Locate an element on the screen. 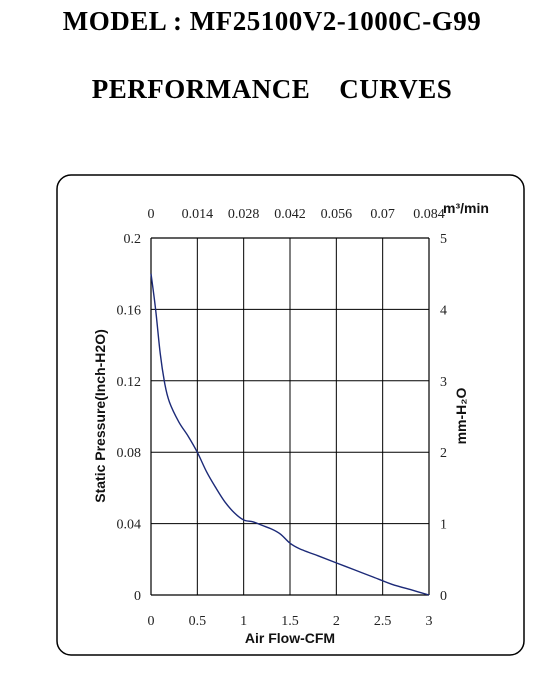 The image size is (544, 681). y-tick-label: 0.16 is located at coordinates (129, 310).